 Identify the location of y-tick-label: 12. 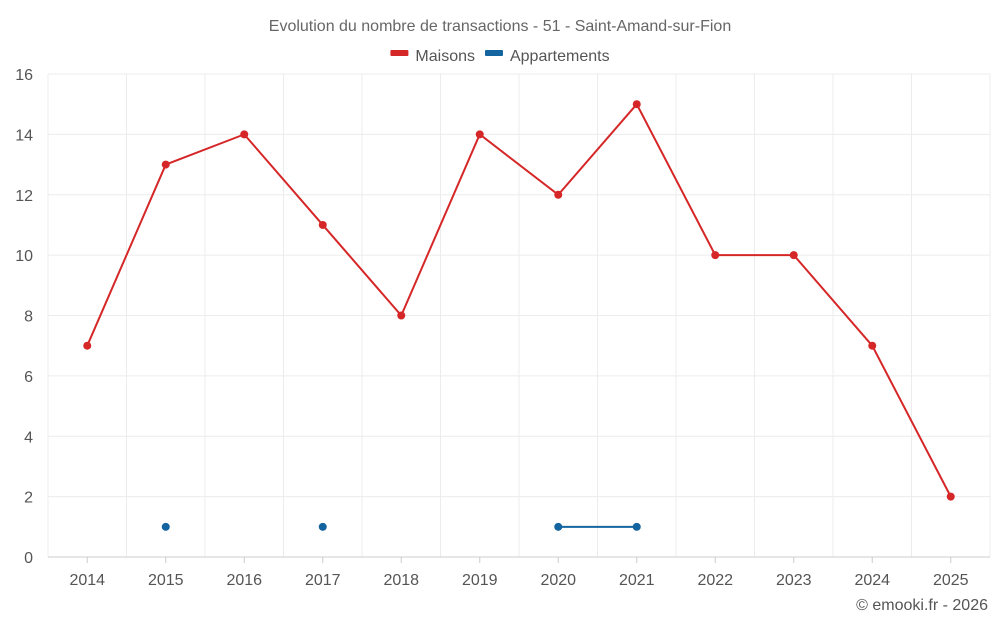
(24, 196).